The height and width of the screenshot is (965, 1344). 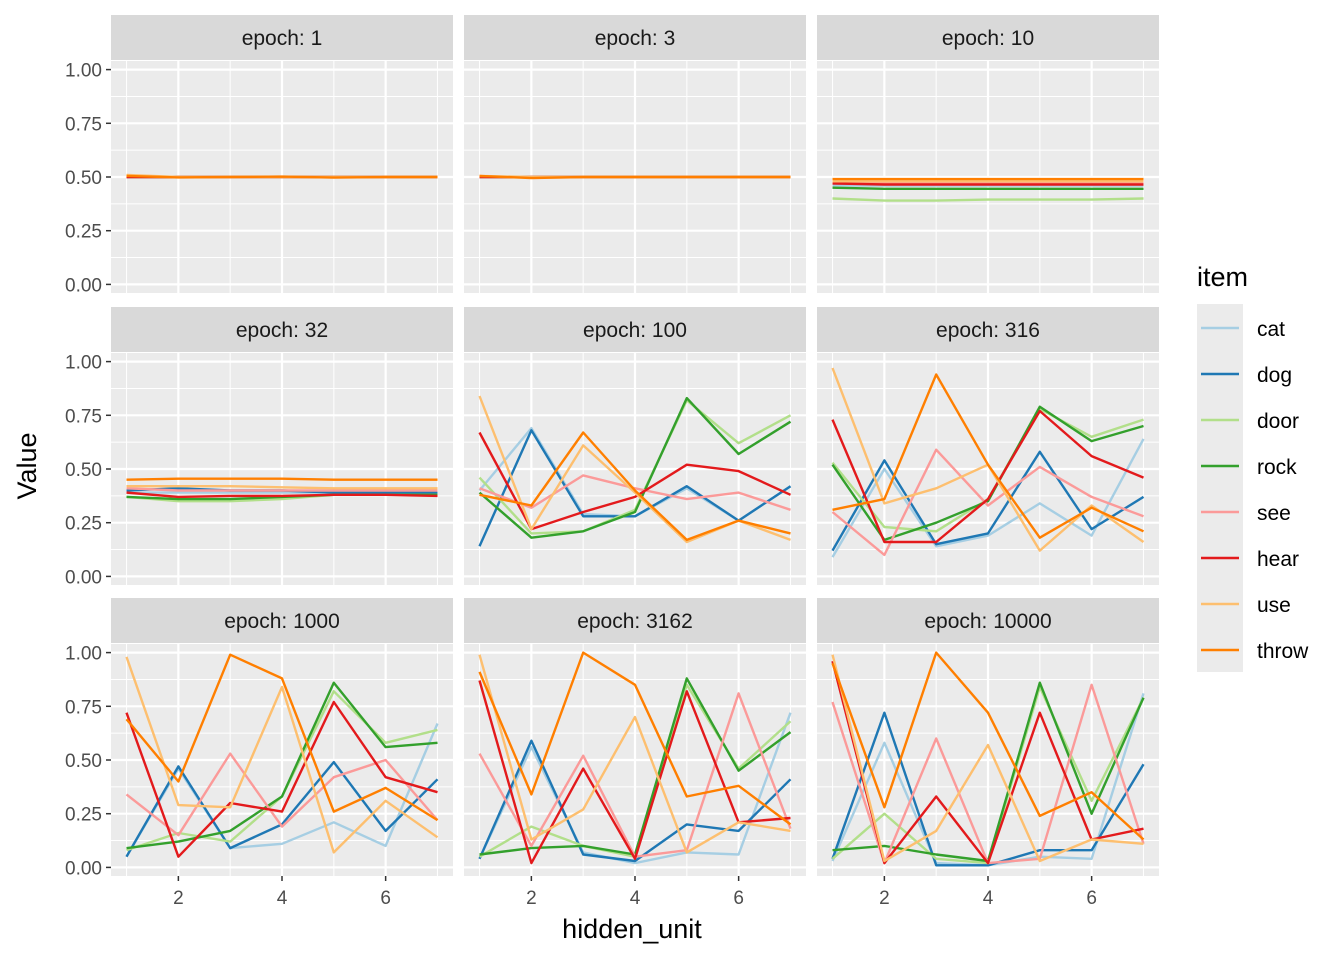 I want to click on legend-title: item, so click(x=1222, y=277).